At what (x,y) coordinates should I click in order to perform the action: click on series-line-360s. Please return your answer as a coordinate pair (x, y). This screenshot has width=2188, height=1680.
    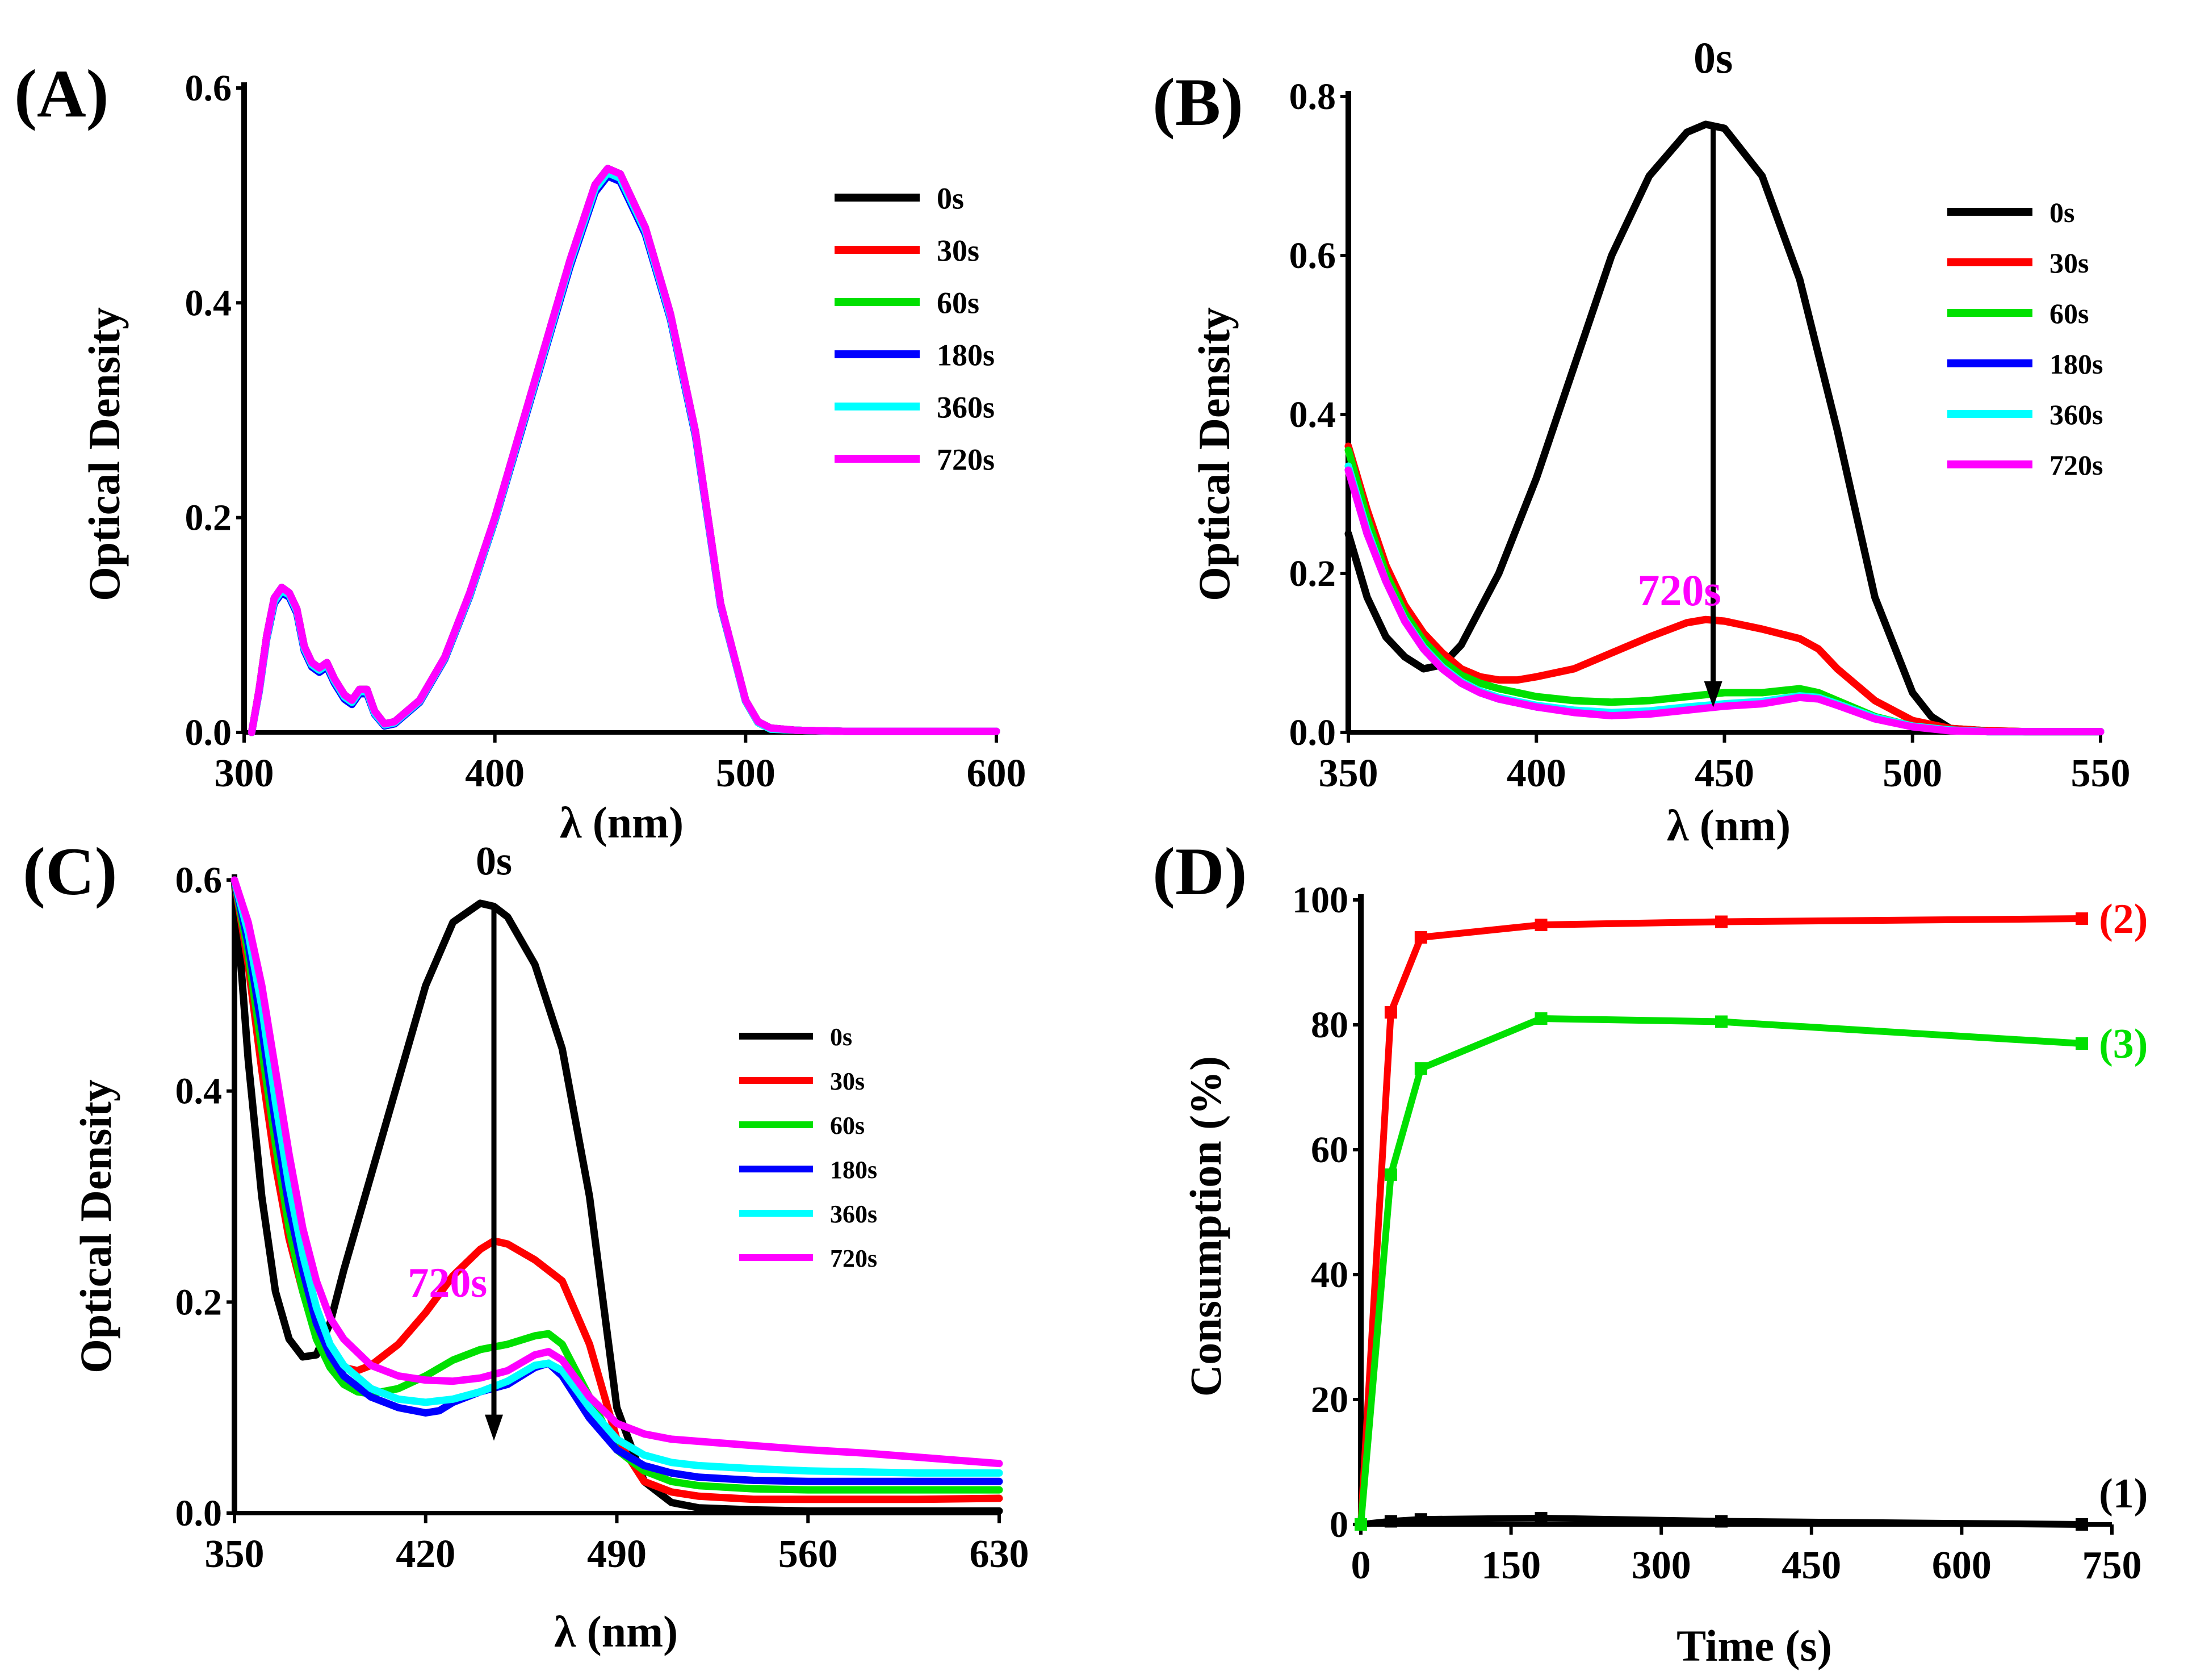
    Looking at the image, I should click on (624, 452).